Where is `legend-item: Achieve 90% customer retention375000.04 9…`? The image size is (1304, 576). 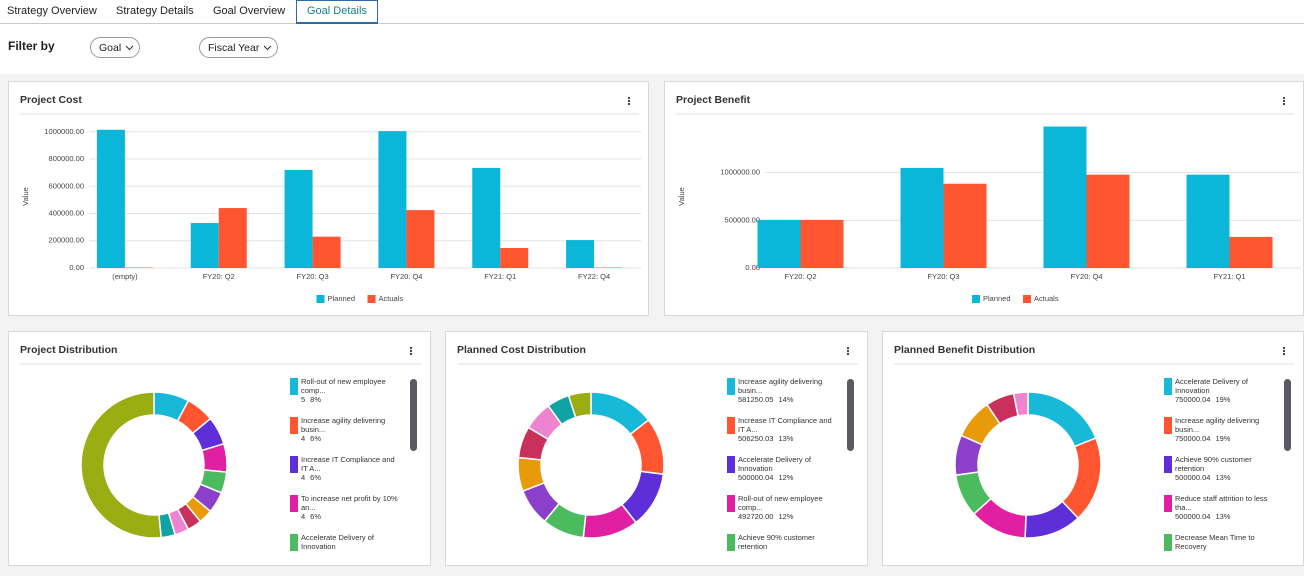
legend-item: Achieve 90% customer retention375000.04 9… is located at coordinates (784, 543).